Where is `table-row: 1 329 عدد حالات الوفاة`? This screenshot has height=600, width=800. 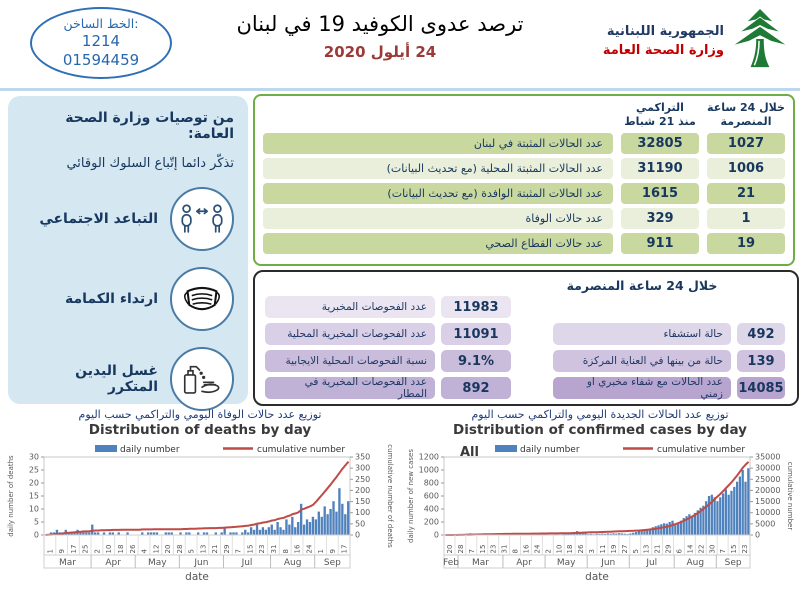
table-row: 1 329 عدد حالات الوفاة is located at coordinates (524, 218).